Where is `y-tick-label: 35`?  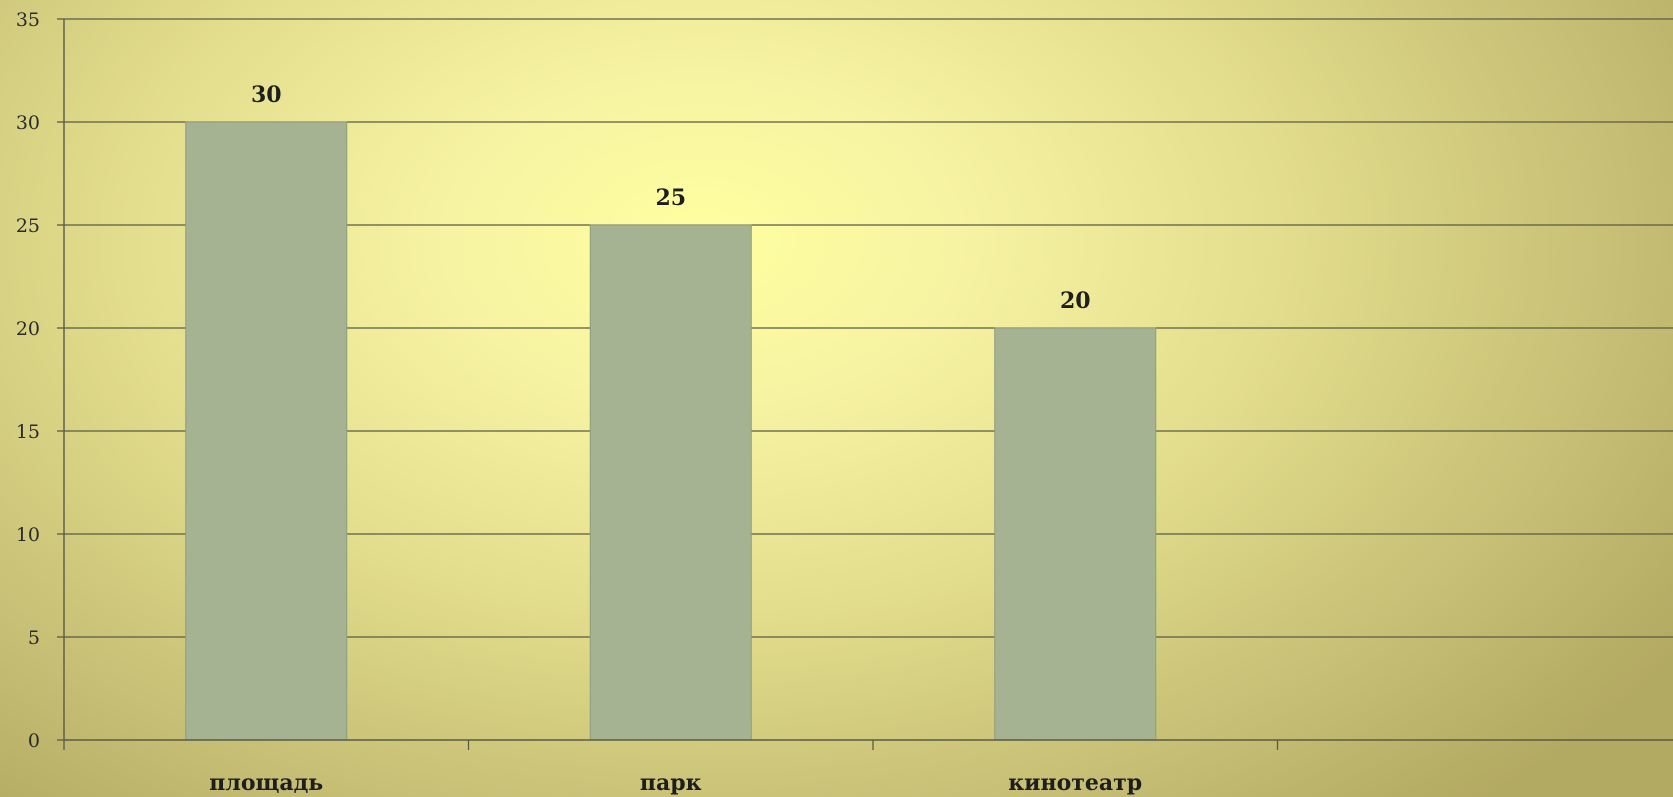
y-tick-label: 35 is located at coordinates (28, 20).